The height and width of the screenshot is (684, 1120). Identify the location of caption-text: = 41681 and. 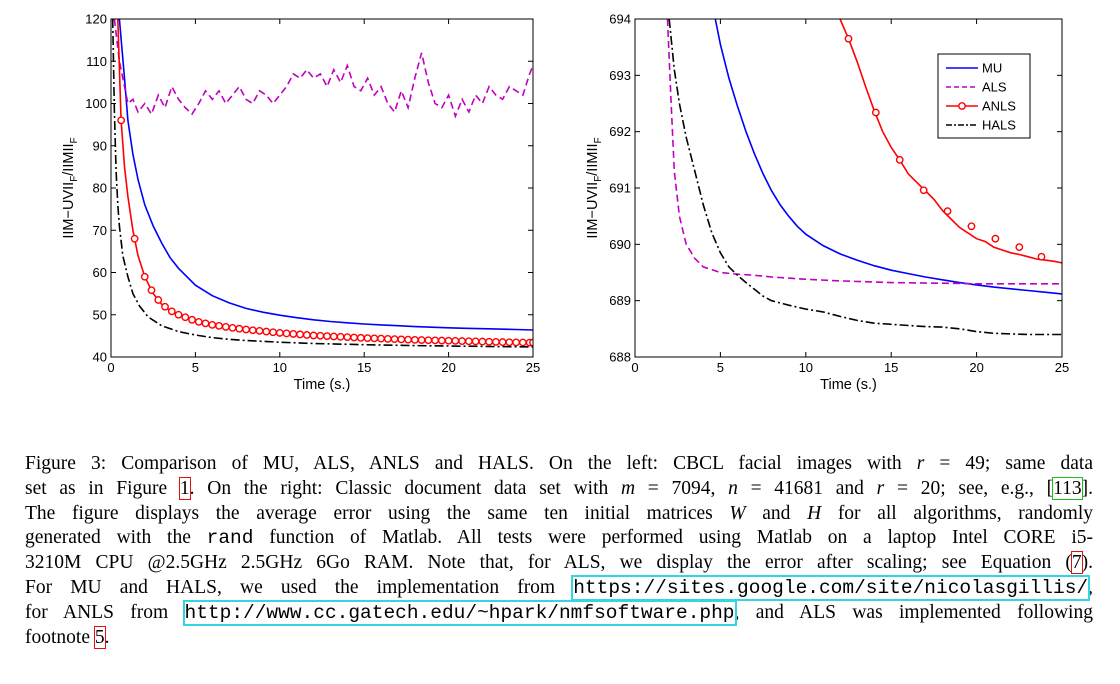
(807, 488).